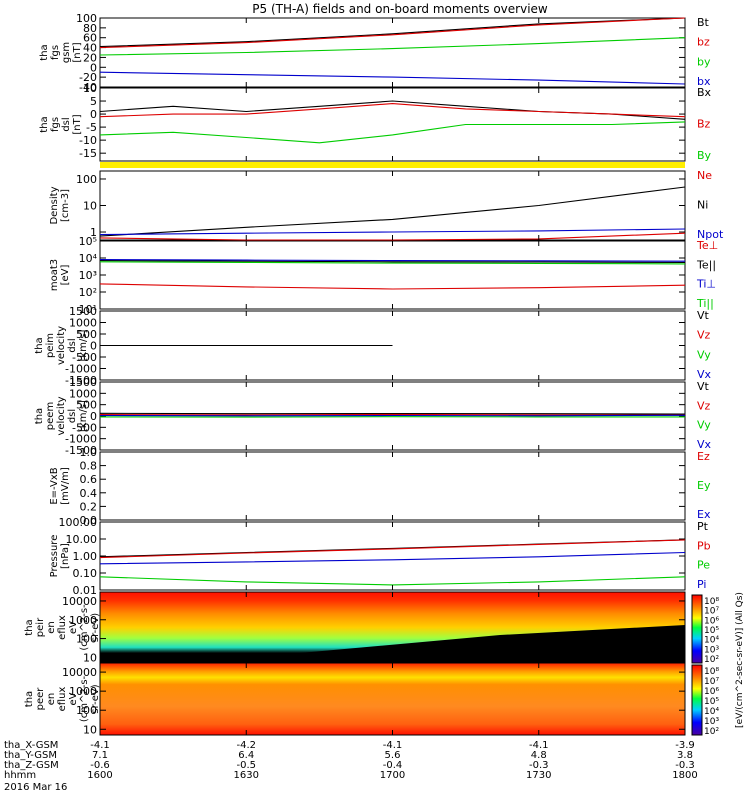  I want to click on y-axis-label: peir, so click(40, 627).